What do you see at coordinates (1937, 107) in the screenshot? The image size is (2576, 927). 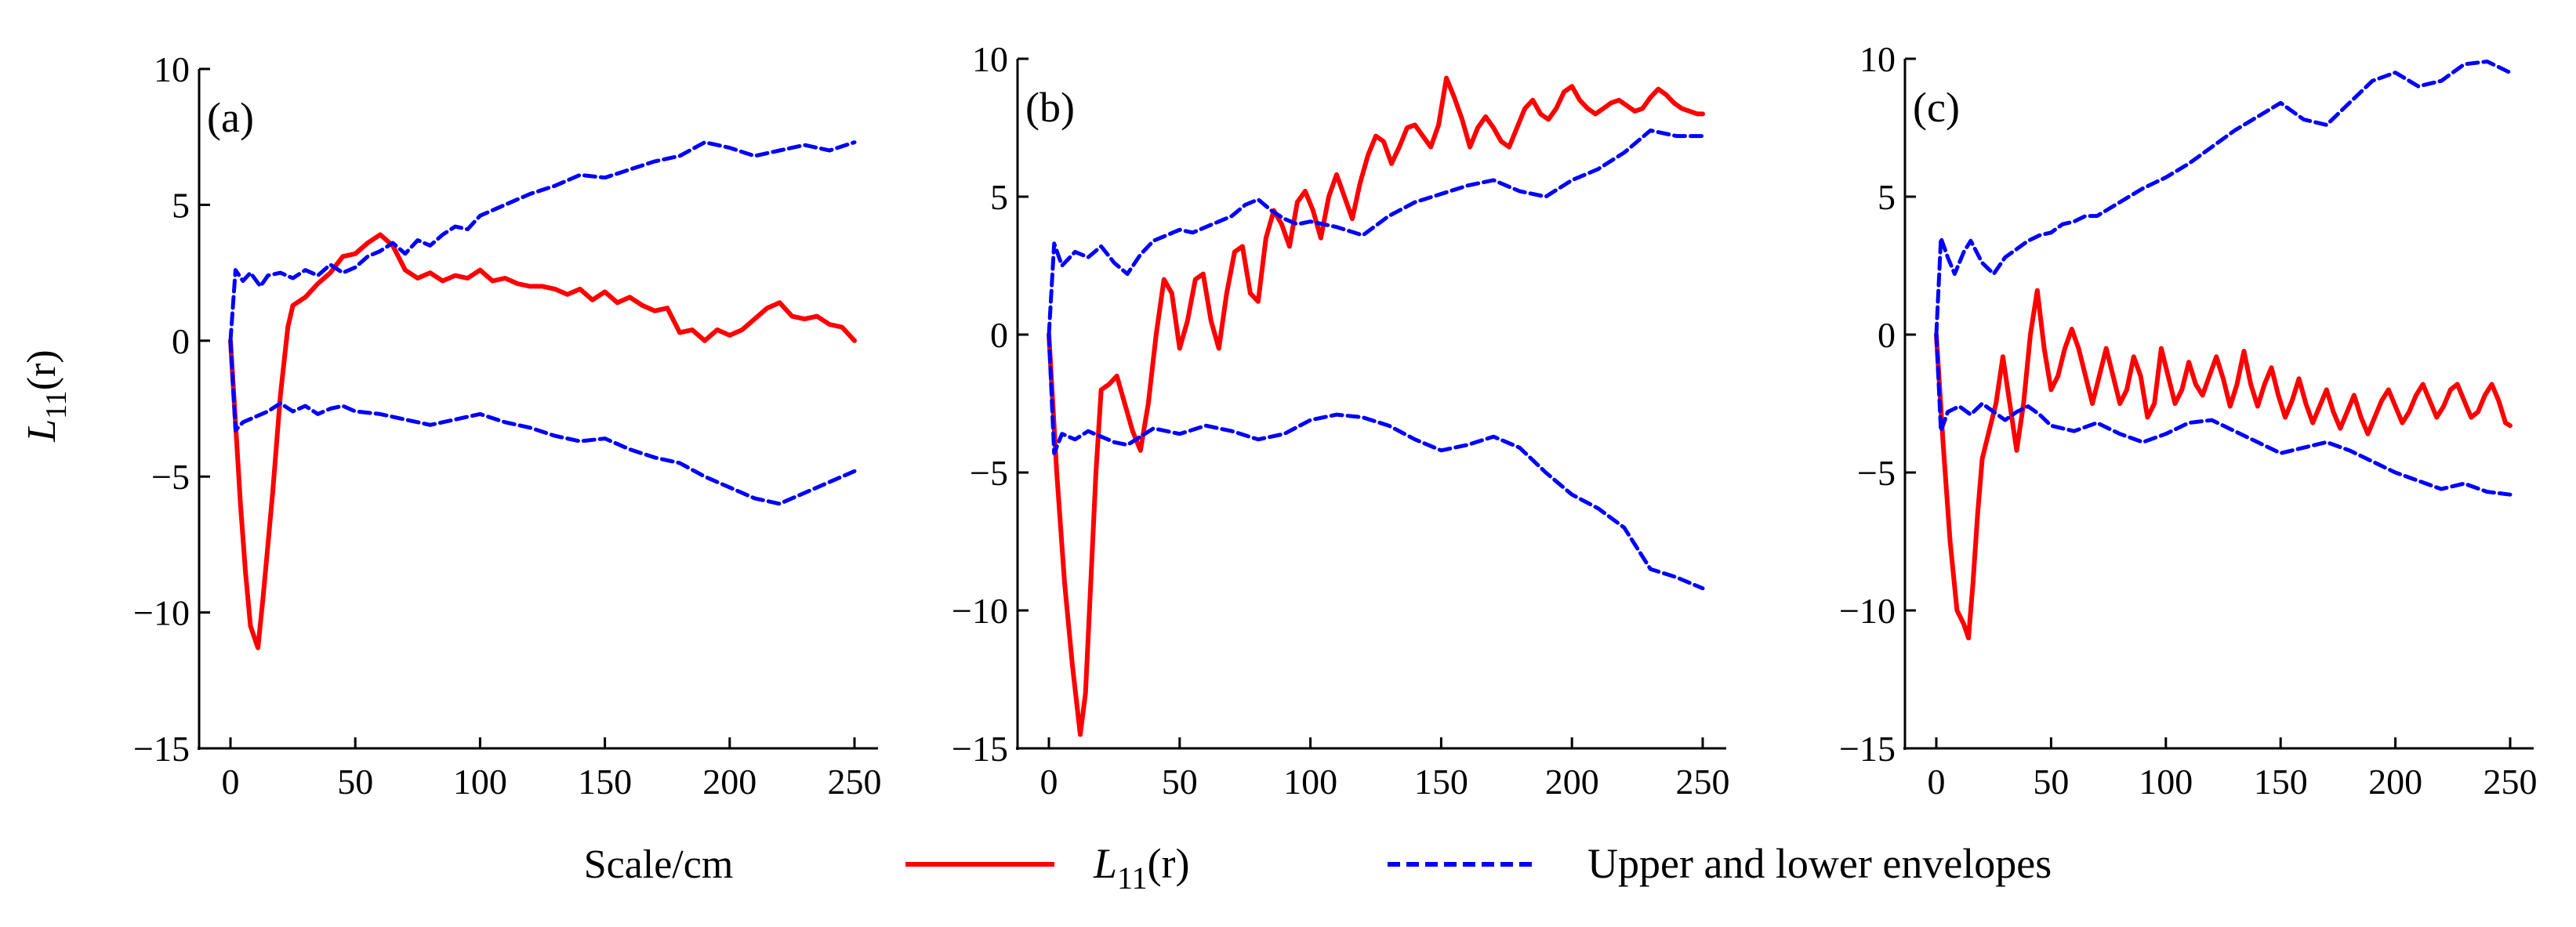 I see `panel-label: (c)` at bounding box center [1937, 107].